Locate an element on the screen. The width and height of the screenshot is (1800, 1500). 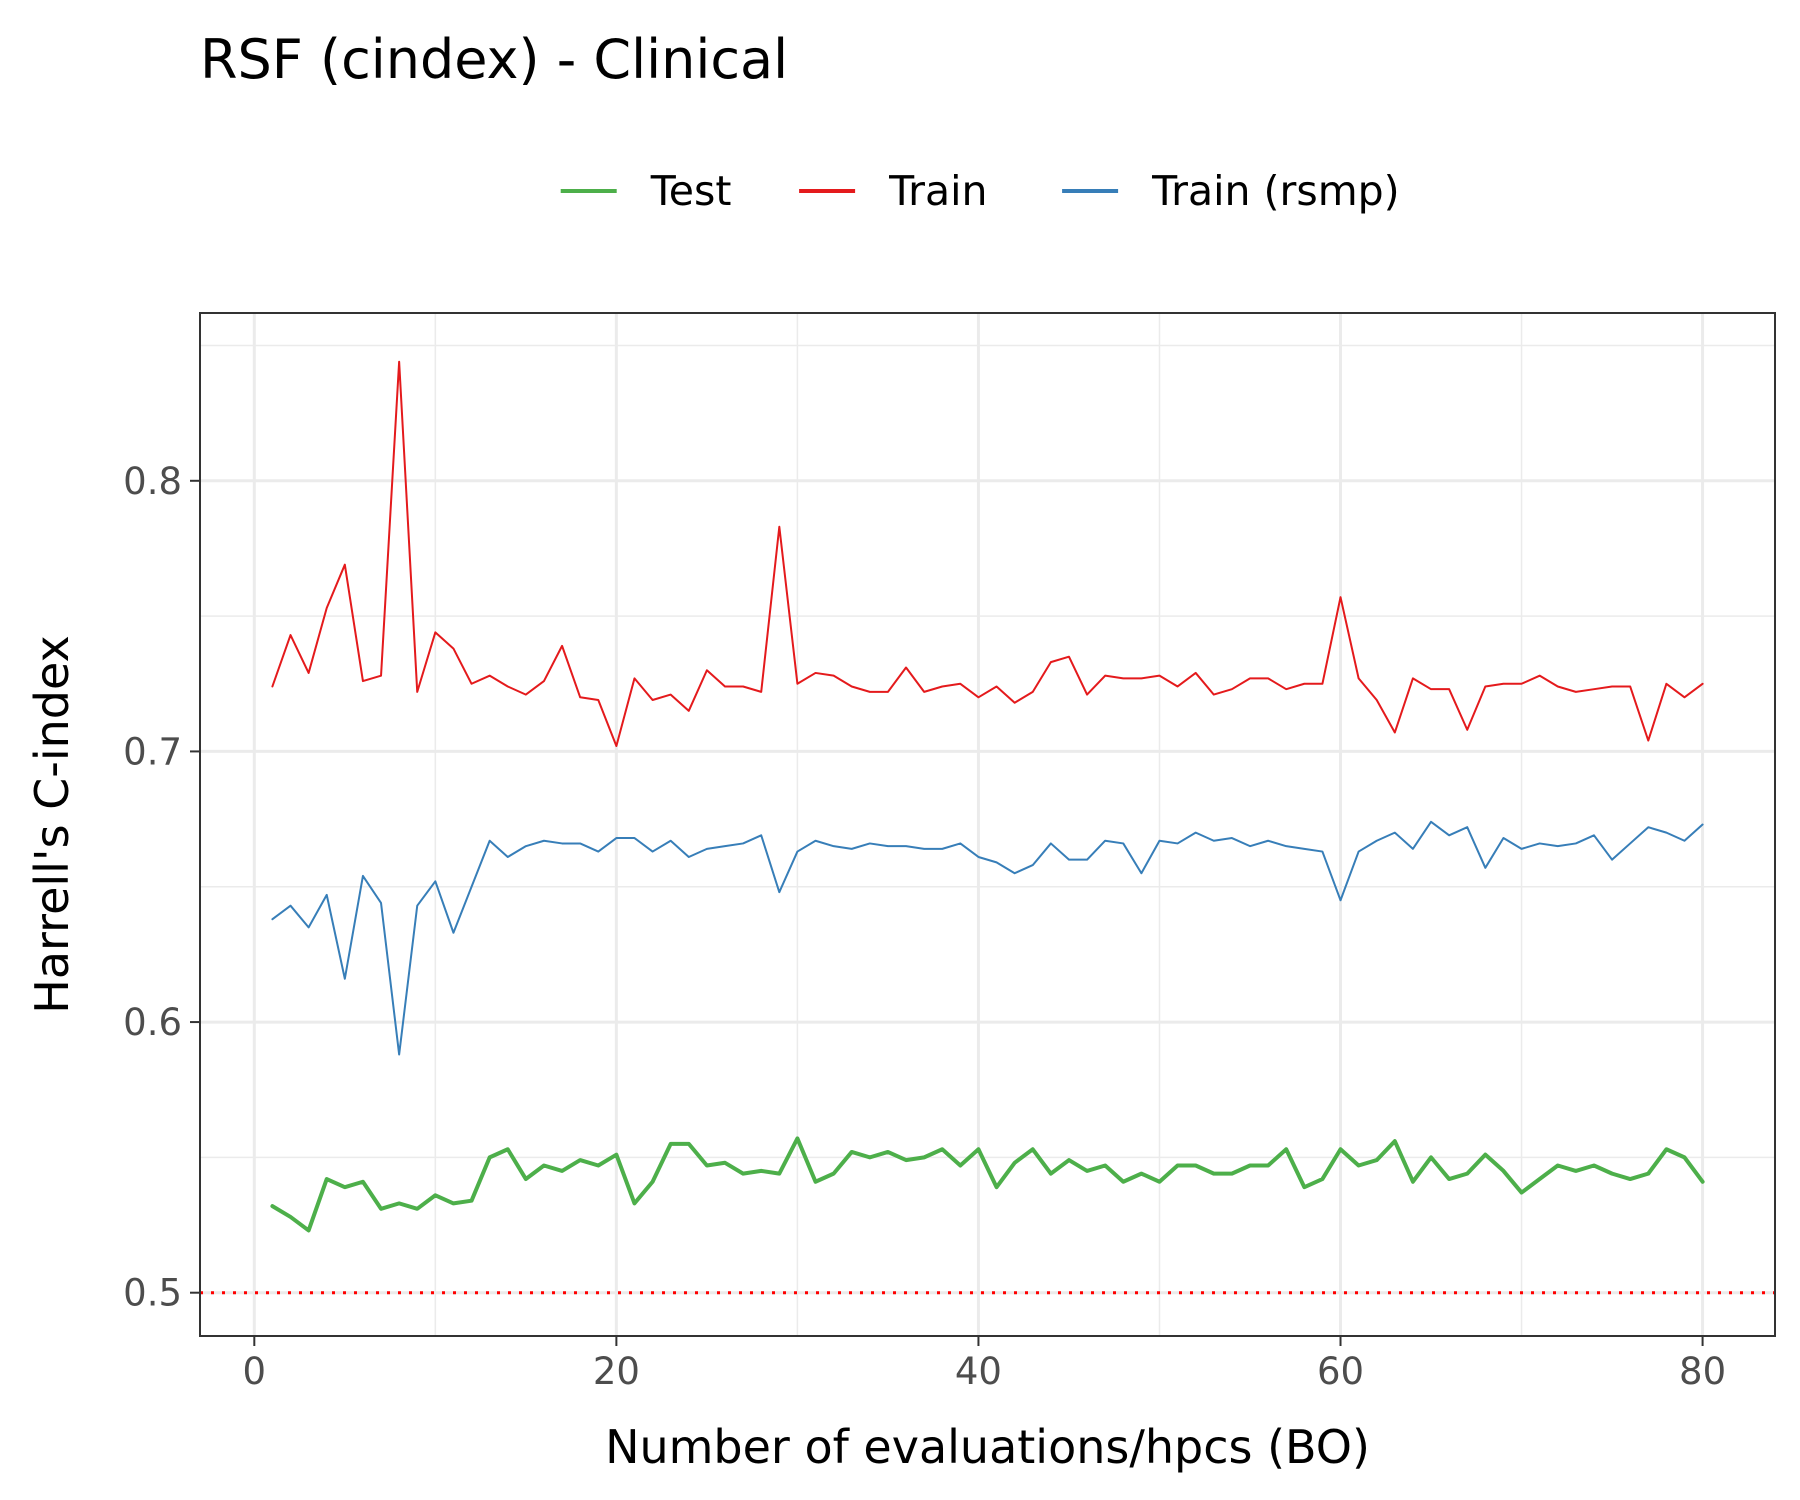
y-tick-label: 0.8 is located at coordinates (152, 481).